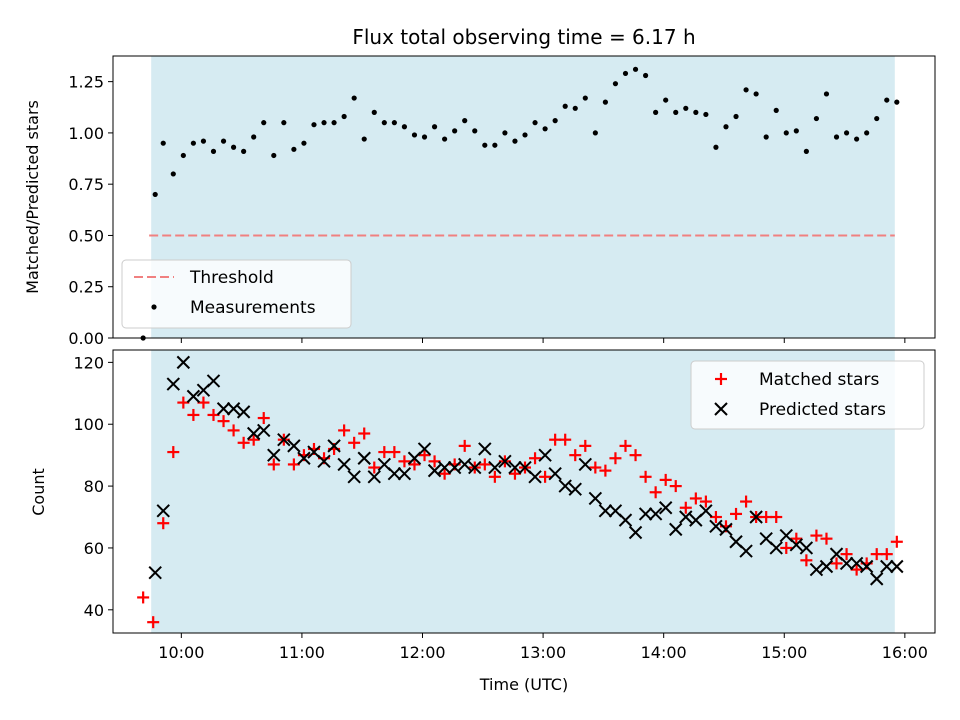 The width and height of the screenshot is (960, 720). I want to click on y-tick-label: 40, so click(94, 610).